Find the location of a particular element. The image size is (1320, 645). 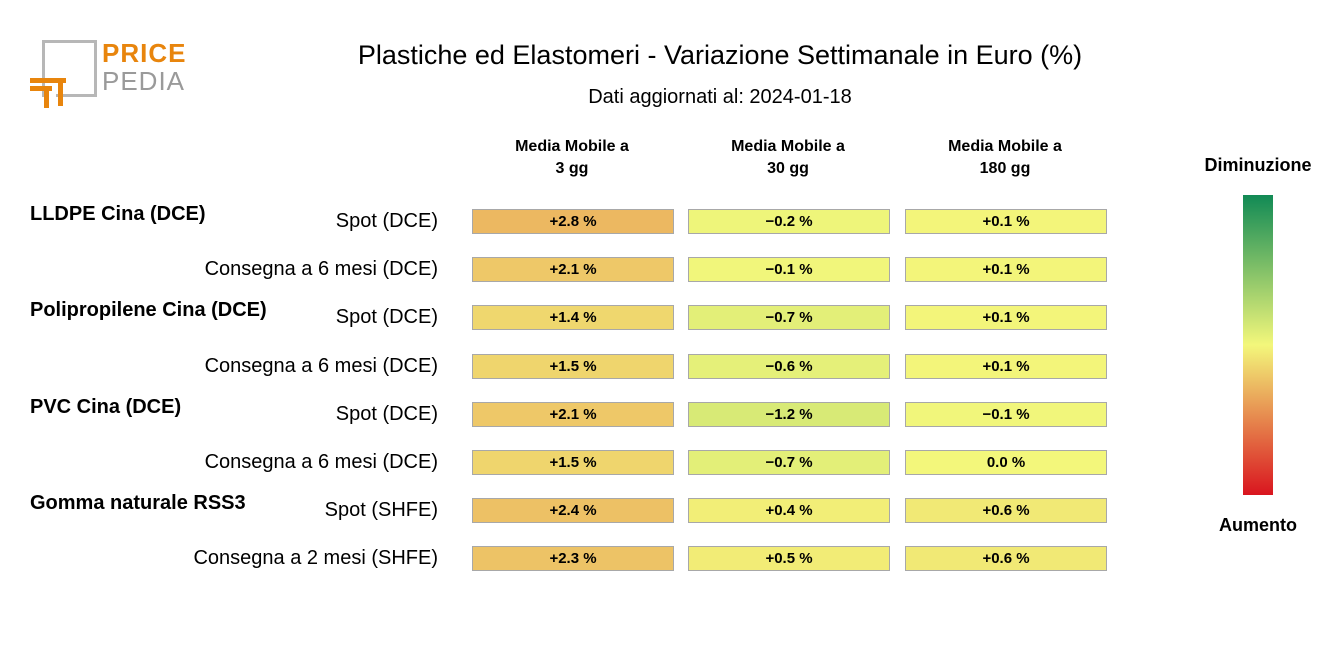

heatmap-cell: +1.4 % is located at coordinates (573, 318).